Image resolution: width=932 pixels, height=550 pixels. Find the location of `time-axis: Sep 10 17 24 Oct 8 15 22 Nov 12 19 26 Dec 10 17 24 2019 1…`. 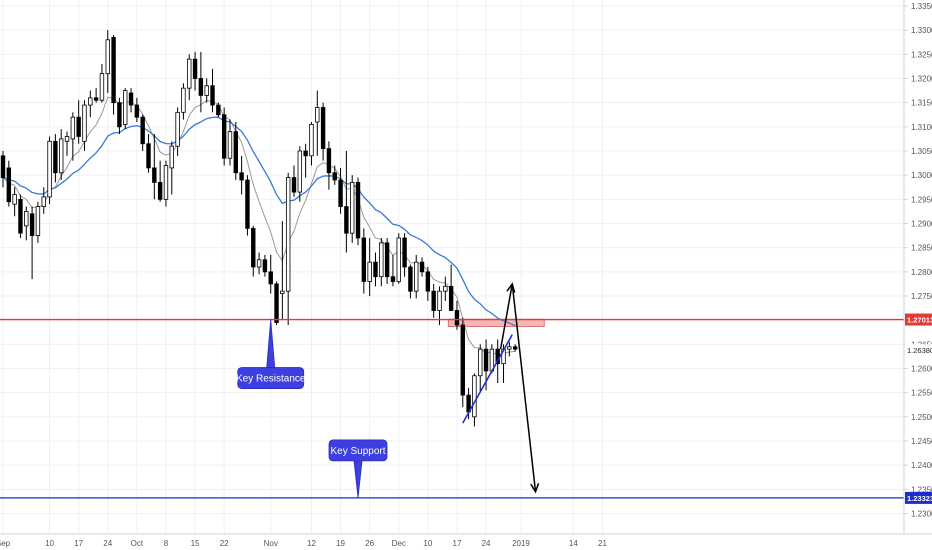

time-axis: Sep 10 17 24 Oct 8 15 22 Nov 12 19 26 Dec 10 17 24 2019 1… is located at coordinates (303, 543).